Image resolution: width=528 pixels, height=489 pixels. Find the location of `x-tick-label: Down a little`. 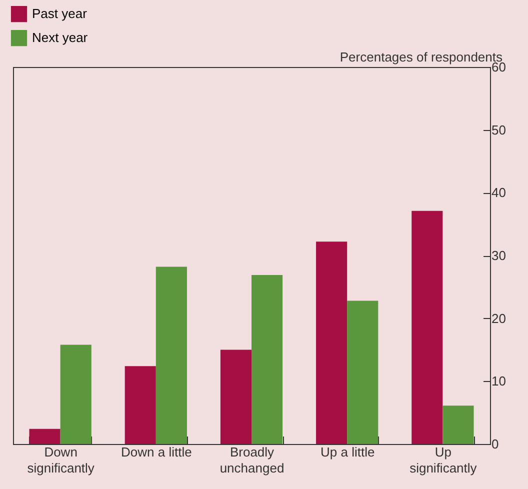

x-tick-label: Down a little is located at coordinates (156, 452).